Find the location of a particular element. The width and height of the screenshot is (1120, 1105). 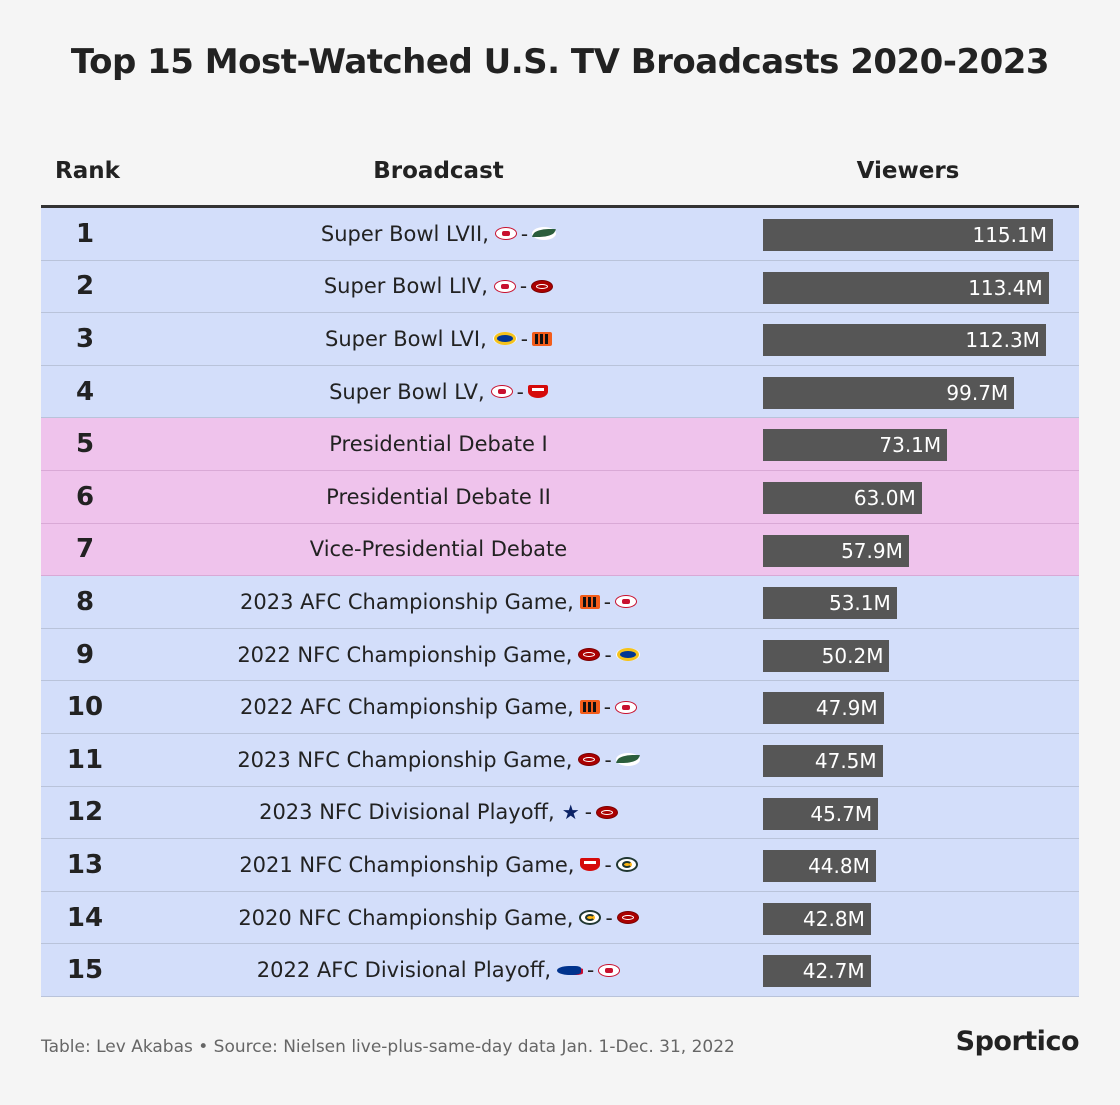

viewers-label: 50.2M is located at coordinates (852, 655).